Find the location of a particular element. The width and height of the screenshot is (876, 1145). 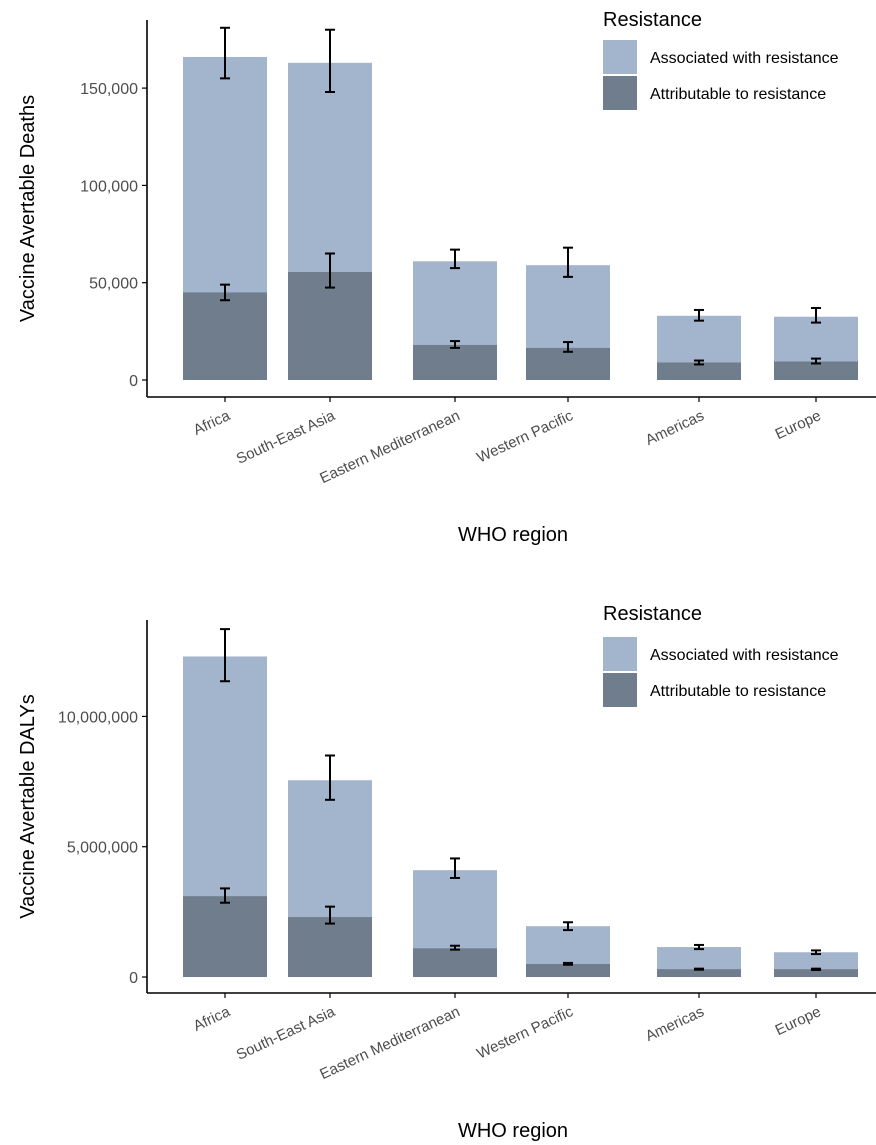

y-axis-title: Vaccine Avertable DALYs is located at coordinates (28, 806).